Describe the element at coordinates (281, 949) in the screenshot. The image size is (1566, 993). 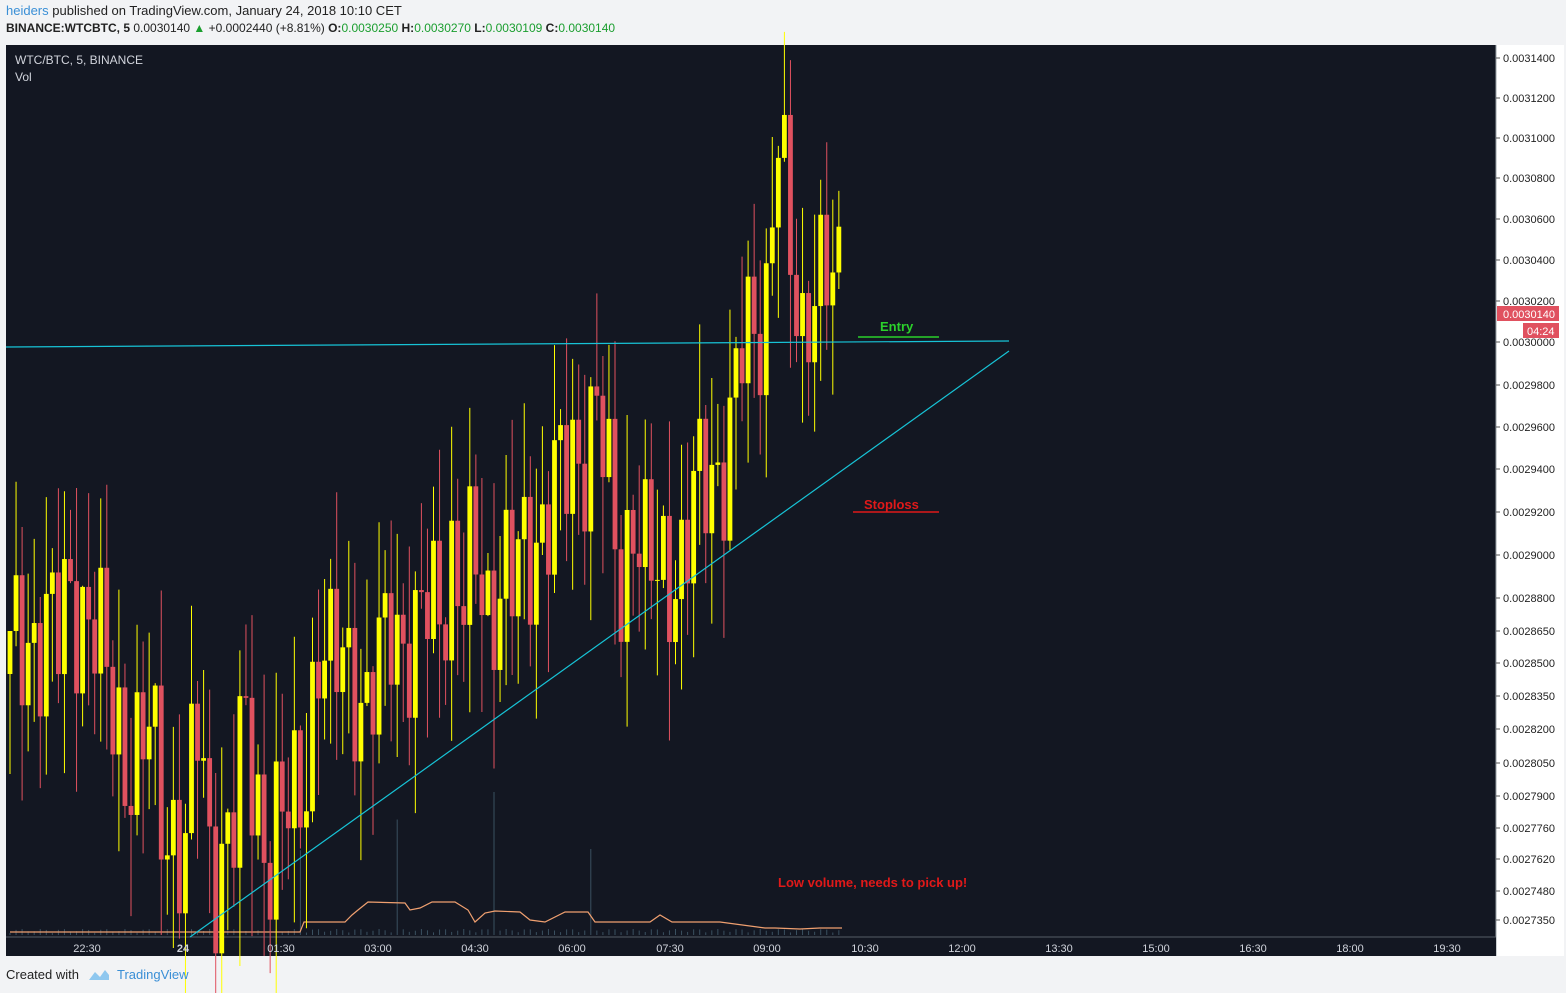
I see `time-tick-label: 01:30` at that location.